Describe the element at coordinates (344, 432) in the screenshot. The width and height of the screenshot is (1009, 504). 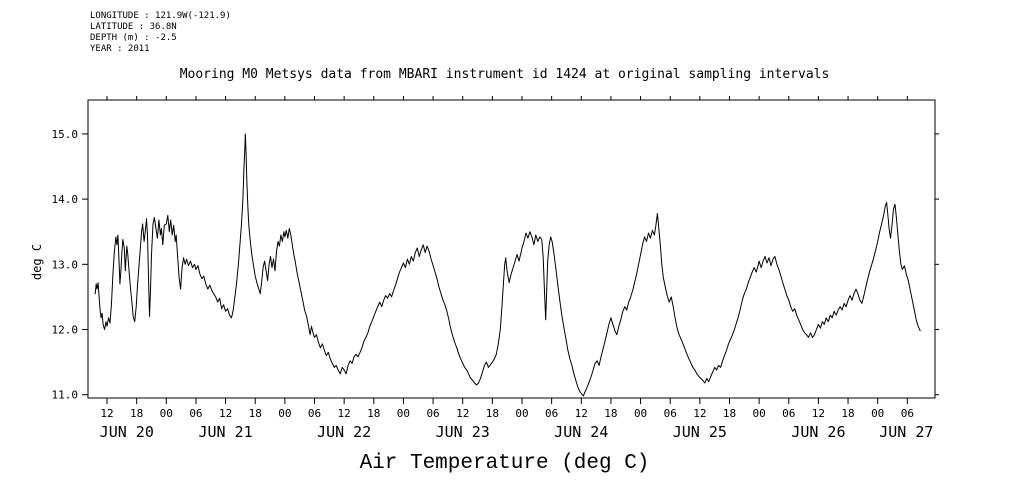
I see `x-day-label: JUN 22` at that location.